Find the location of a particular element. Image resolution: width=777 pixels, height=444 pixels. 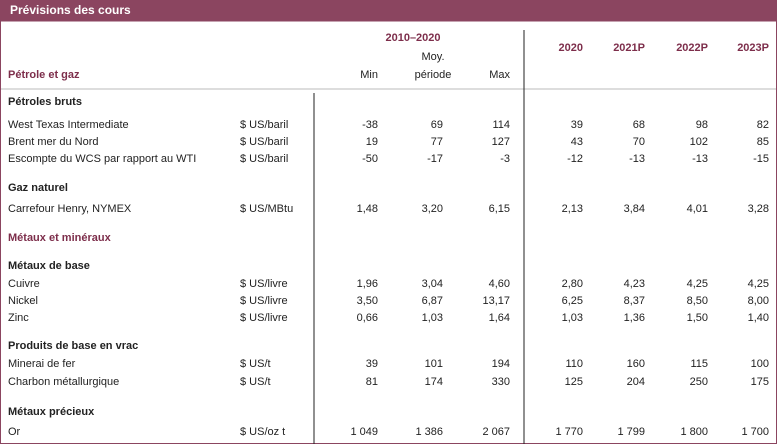

cell: 1 800 is located at coordinates (694, 432).